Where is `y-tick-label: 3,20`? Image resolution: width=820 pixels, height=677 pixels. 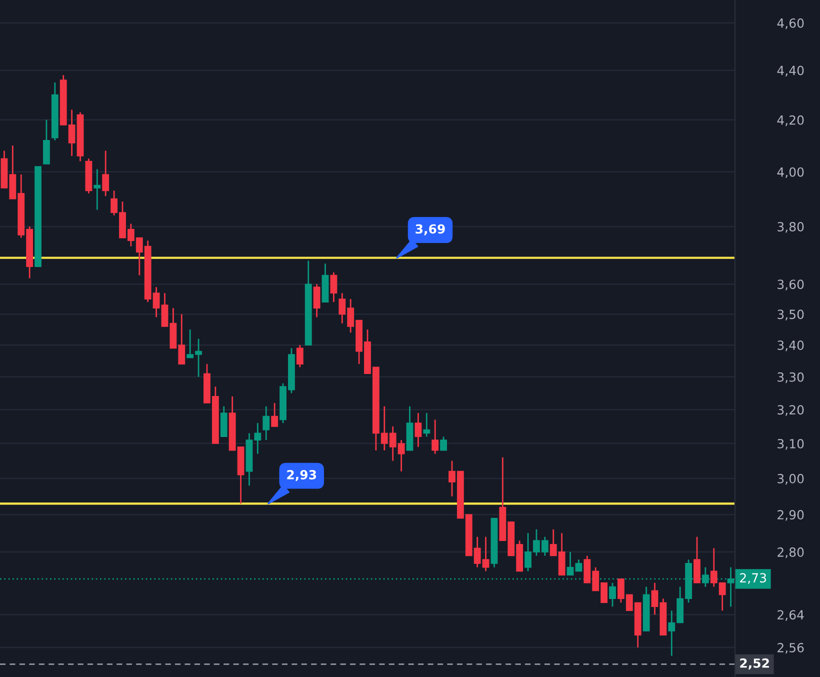
y-tick-label: 3,20 is located at coordinates (791, 410).